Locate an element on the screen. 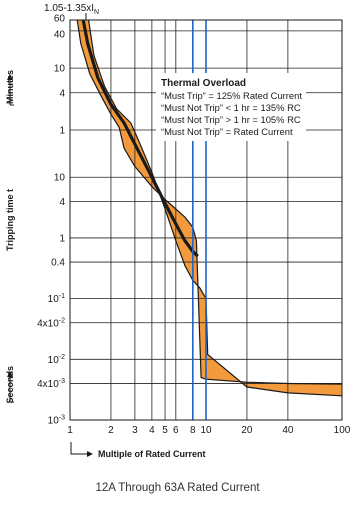 This screenshot has width=355, height=506. chart-caption: 12A Through 63A Rated Current is located at coordinates (177, 488).